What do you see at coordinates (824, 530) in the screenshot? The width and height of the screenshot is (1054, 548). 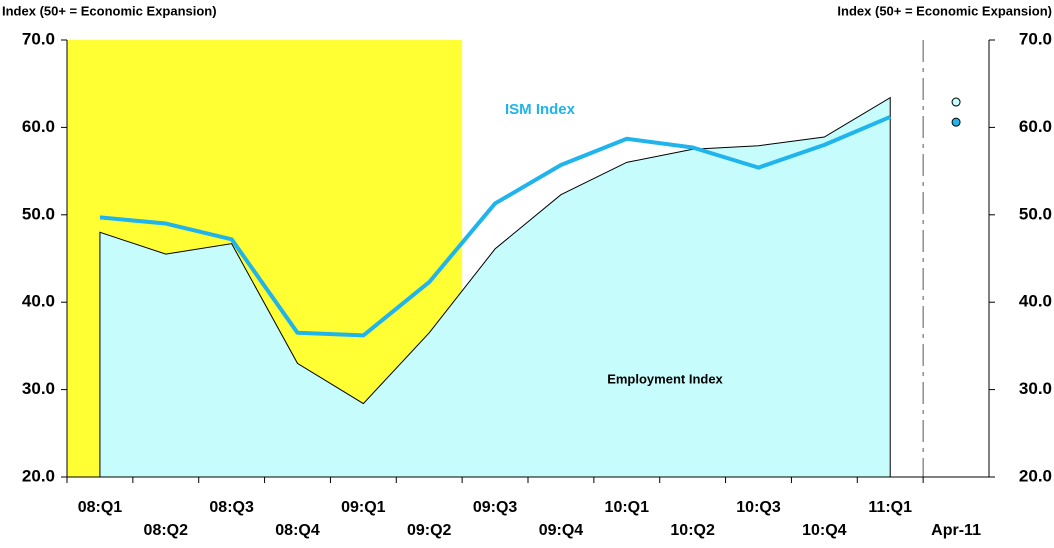 I see `x-tick-label: 10:Q4` at bounding box center [824, 530].